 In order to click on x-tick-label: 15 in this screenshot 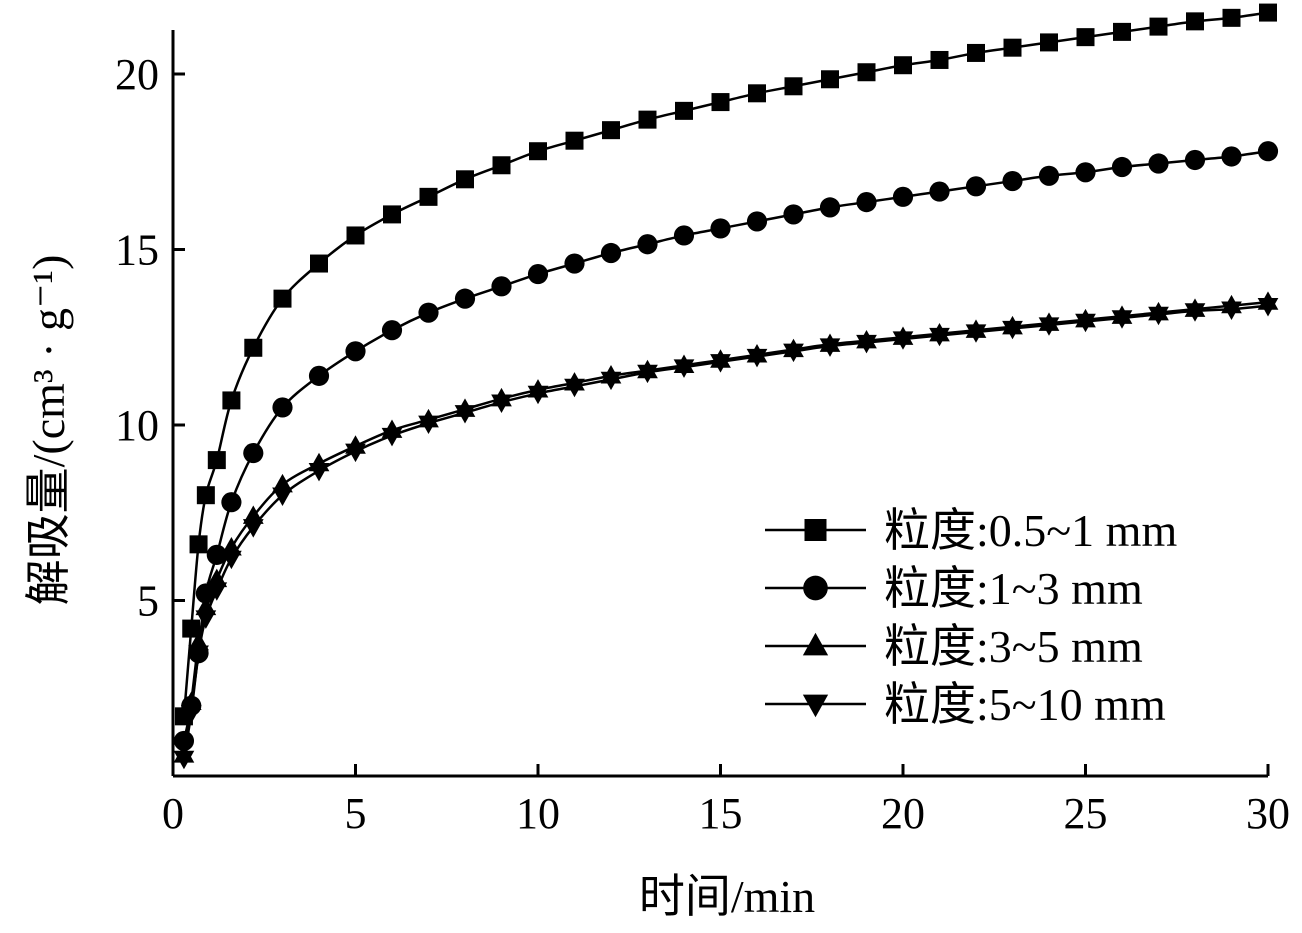, I will do `click(721, 813)`.